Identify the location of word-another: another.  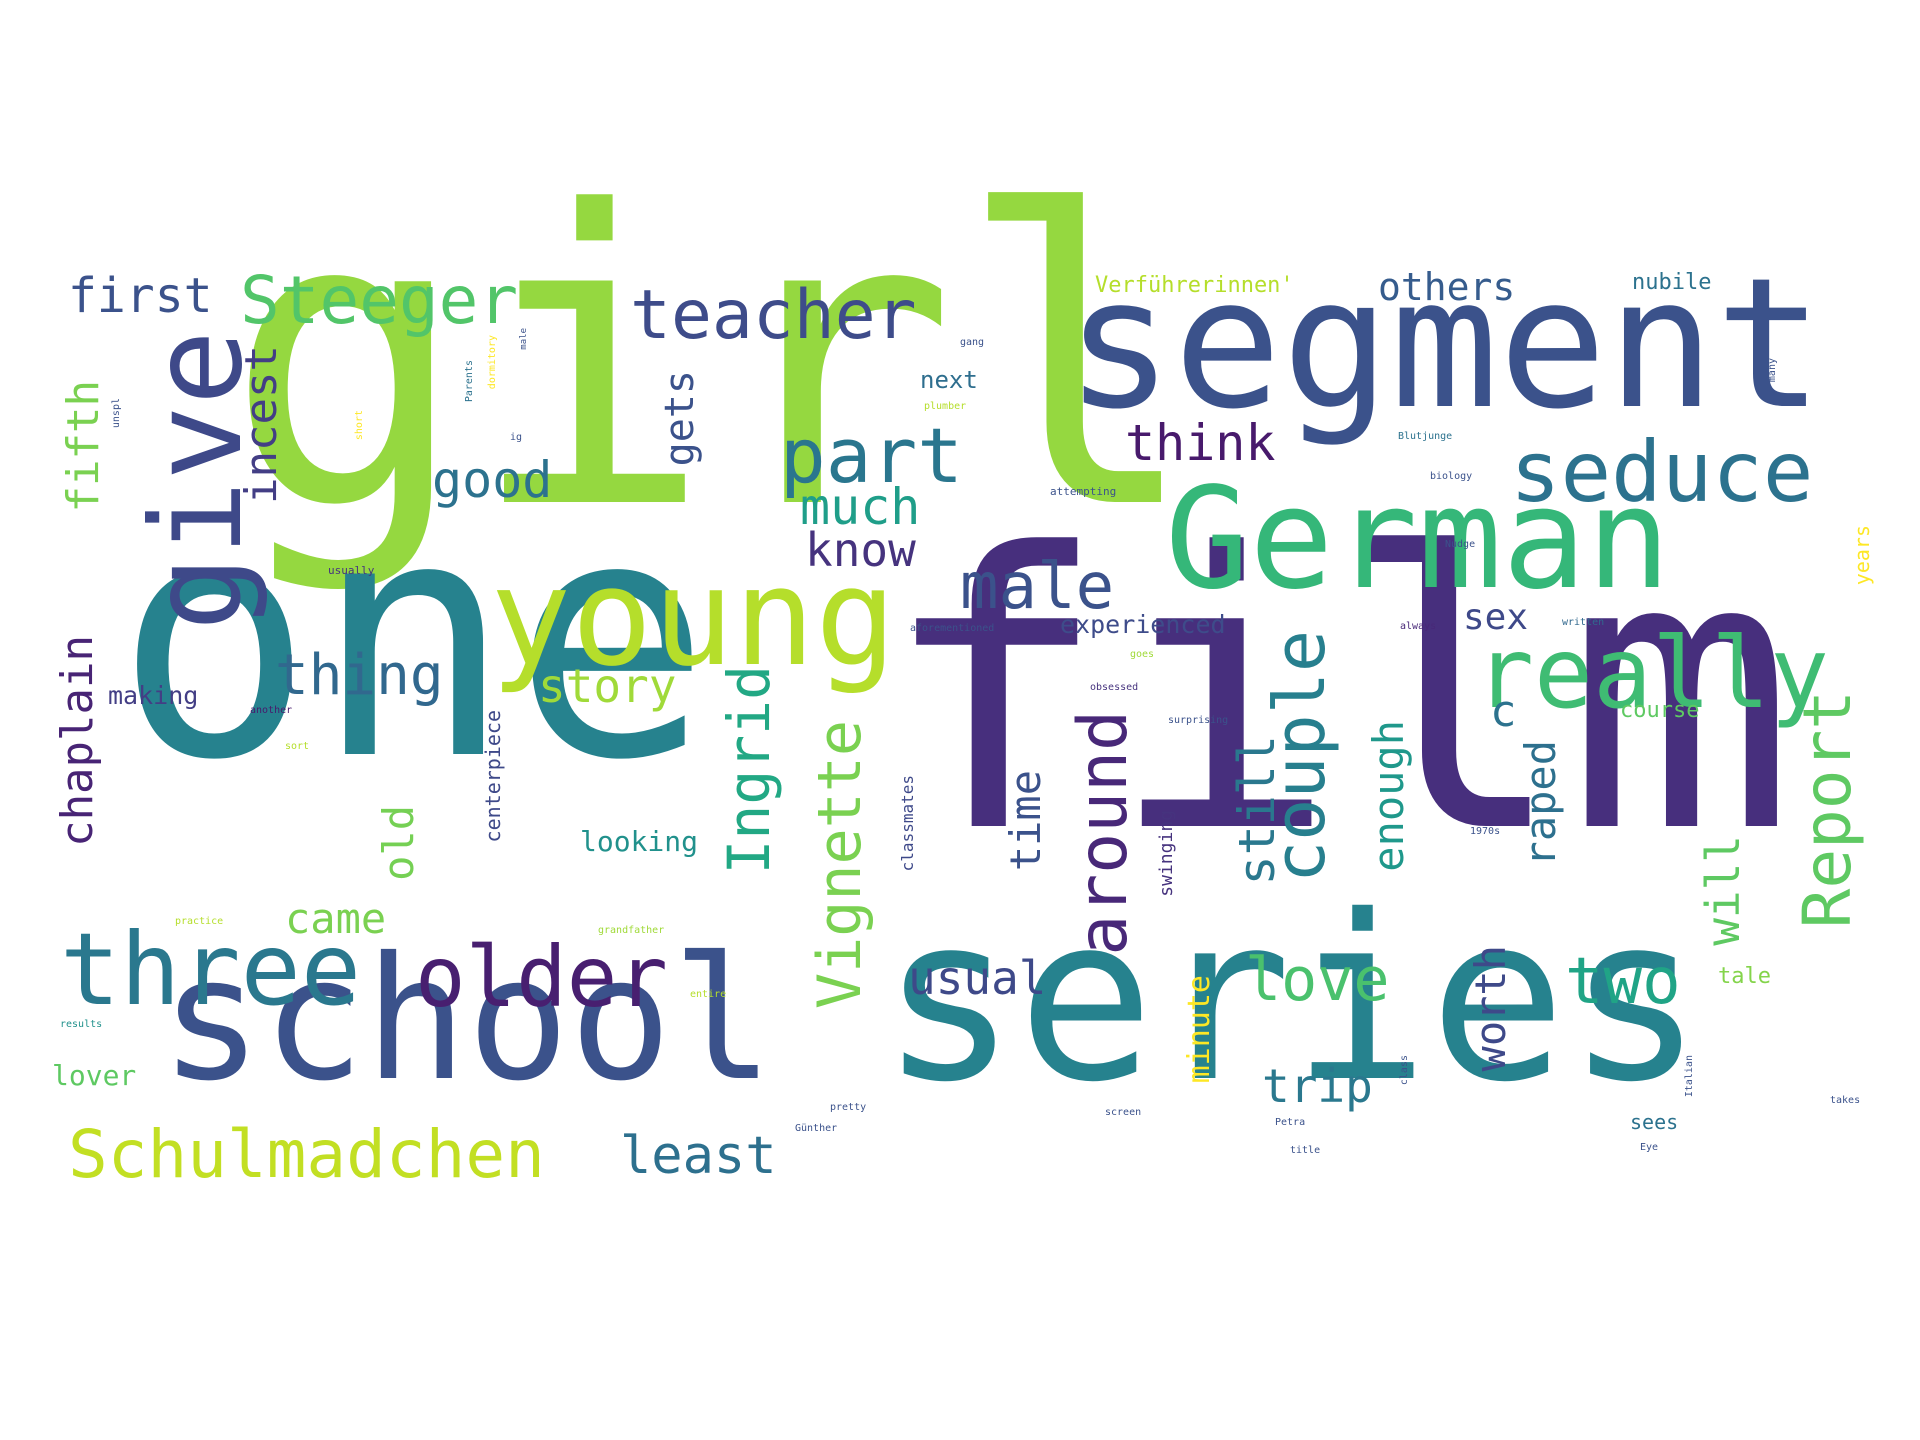
(271, 710).